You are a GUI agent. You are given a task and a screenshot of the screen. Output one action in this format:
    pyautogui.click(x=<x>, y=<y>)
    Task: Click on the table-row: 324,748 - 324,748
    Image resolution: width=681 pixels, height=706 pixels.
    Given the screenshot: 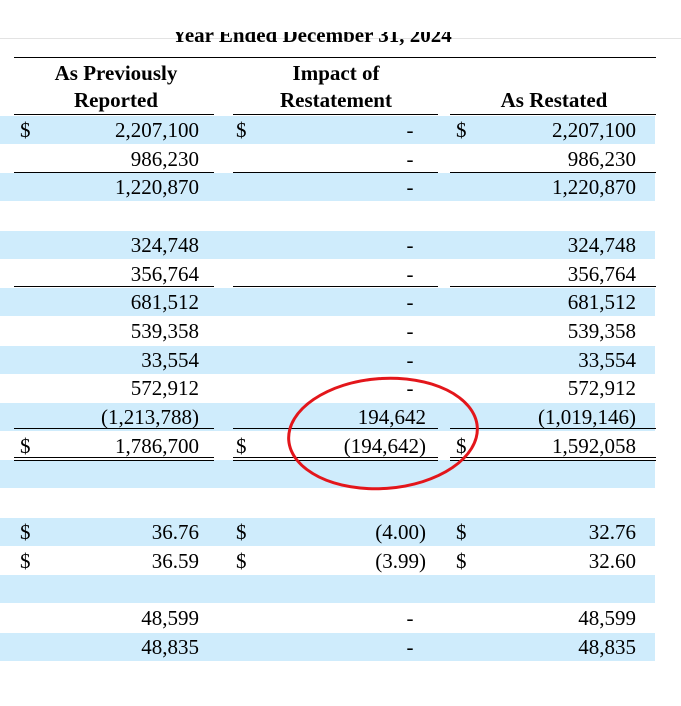 What is the action you would take?
    pyautogui.click(x=327, y=244)
    